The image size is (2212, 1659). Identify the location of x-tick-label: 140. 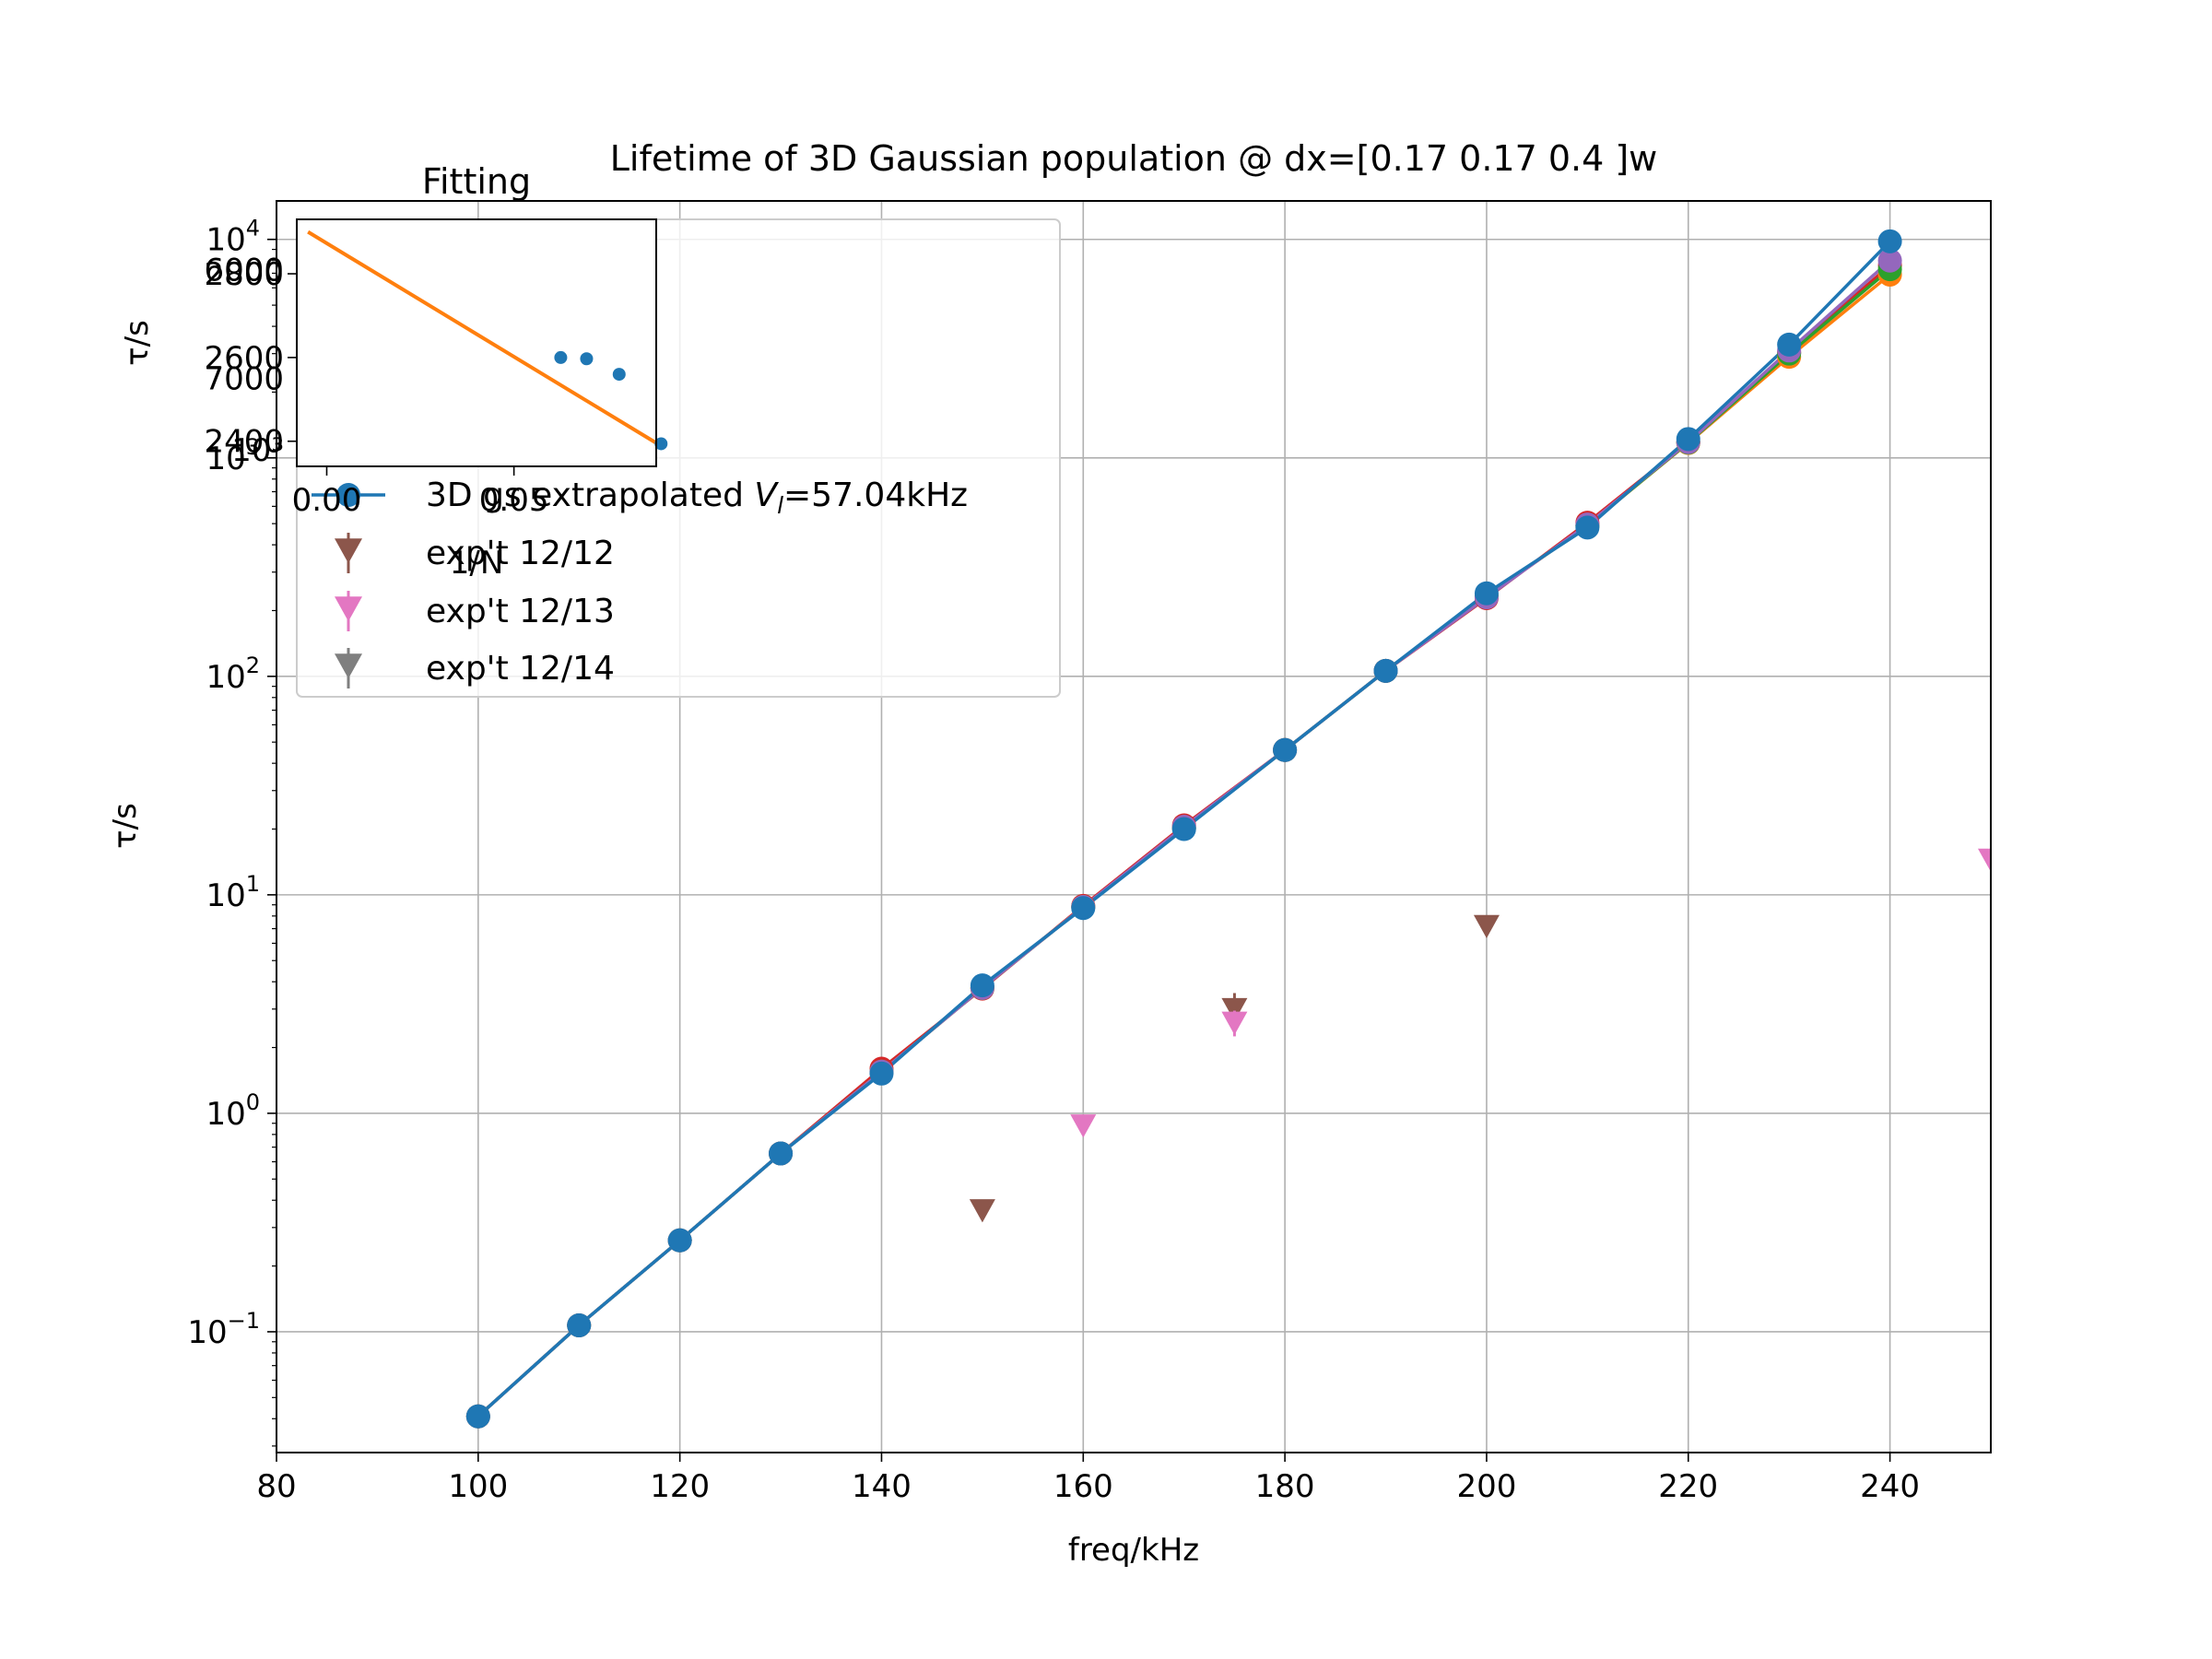
(882, 1486).